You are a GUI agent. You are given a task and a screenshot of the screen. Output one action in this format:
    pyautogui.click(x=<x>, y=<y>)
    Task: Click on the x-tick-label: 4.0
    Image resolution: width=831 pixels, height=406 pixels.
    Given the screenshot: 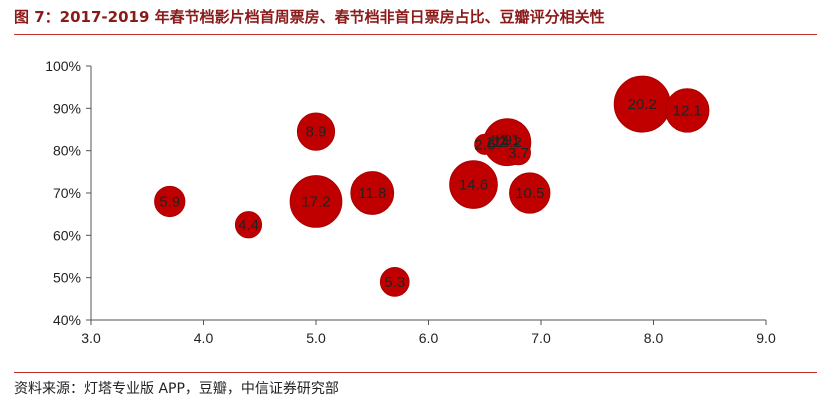 What is the action you would take?
    pyautogui.click(x=204, y=338)
    